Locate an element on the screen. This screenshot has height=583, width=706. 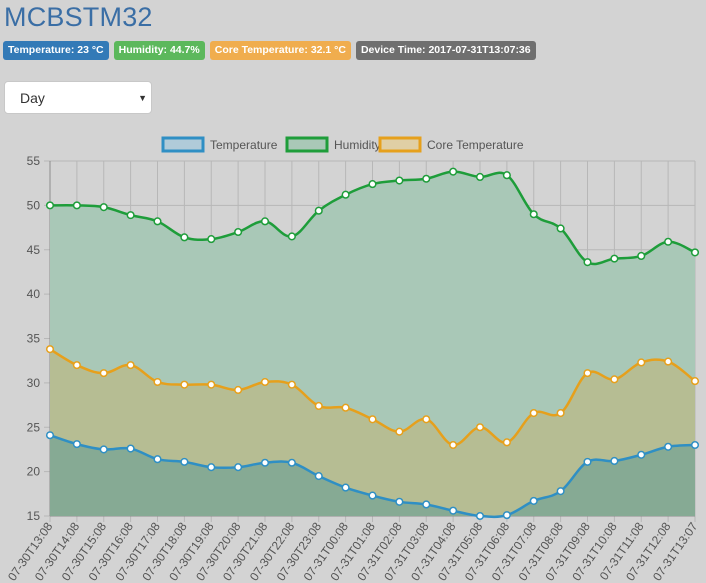
device-time-badge: Device Time: 2017-07-31T13:07:36 is located at coordinates (445, 50).